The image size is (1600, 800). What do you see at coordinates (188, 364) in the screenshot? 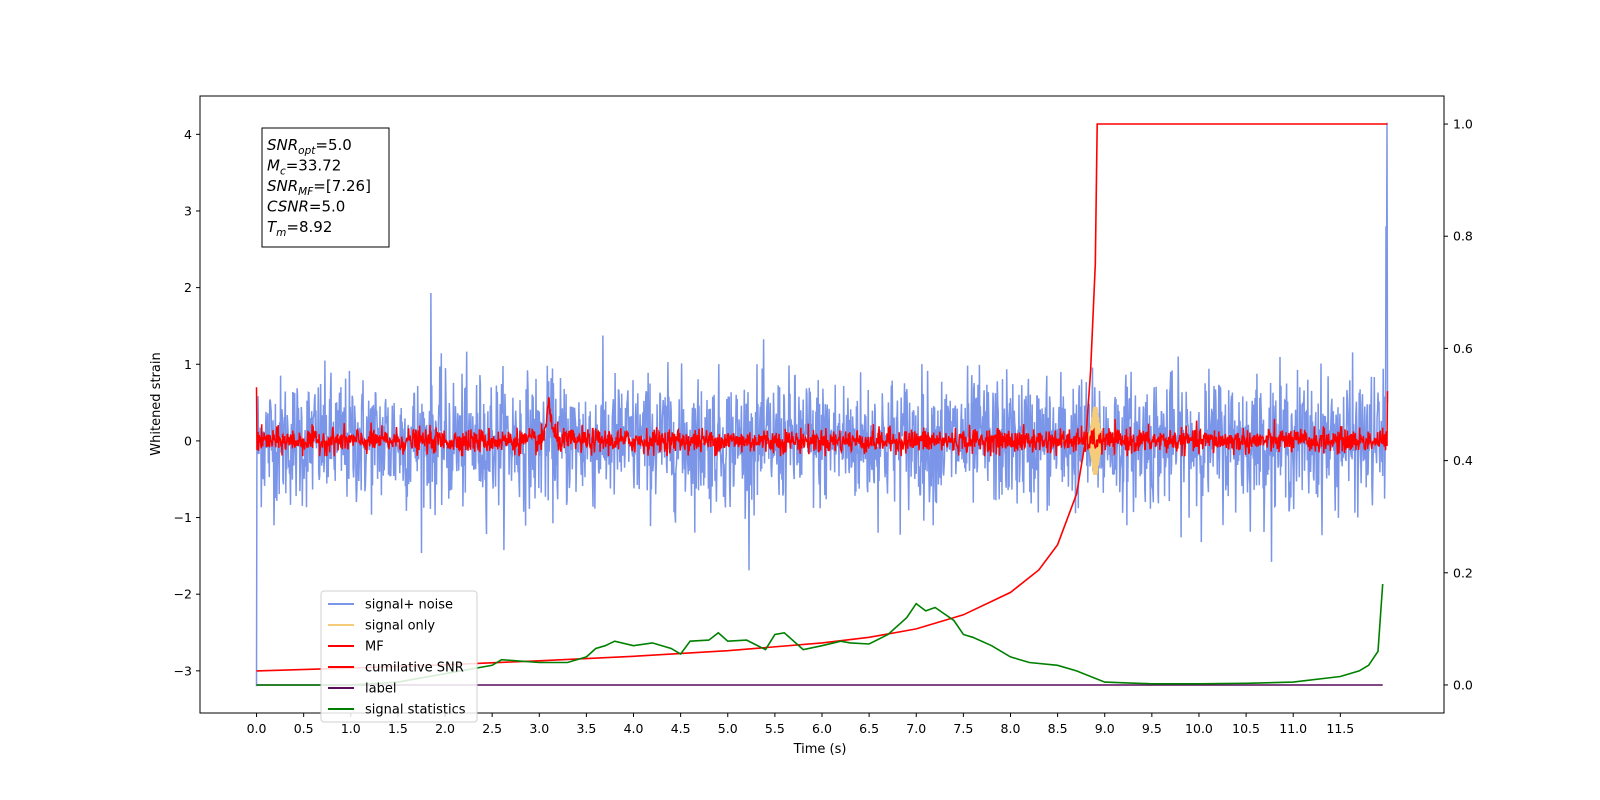
I see `y-tick-label-3: 1` at bounding box center [188, 364].